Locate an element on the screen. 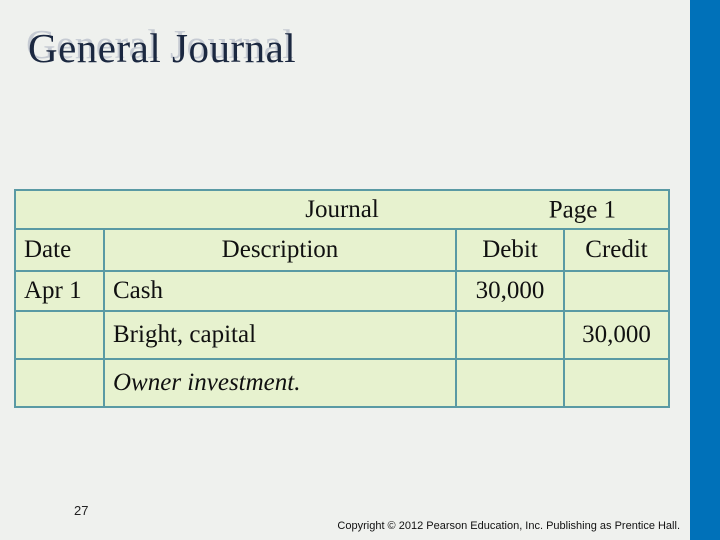 The width and height of the screenshot is (720, 540). cell-description: Owner investment. is located at coordinates (280, 383).